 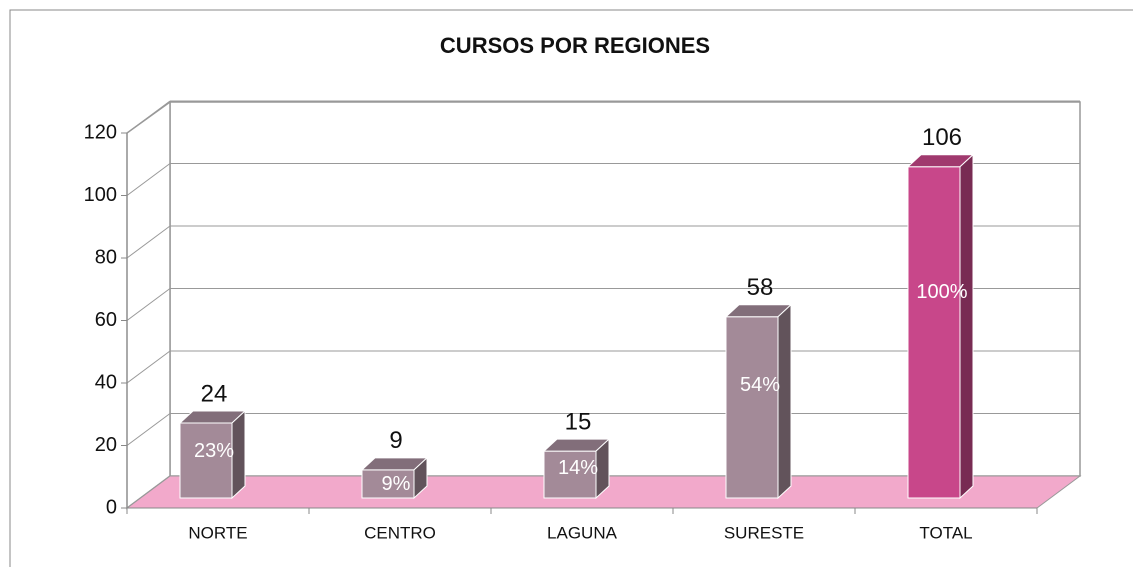 What do you see at coordinates (100, 132) in the screenshot?
I see `y-tick-label: 120` at bounding box center [100, 132].